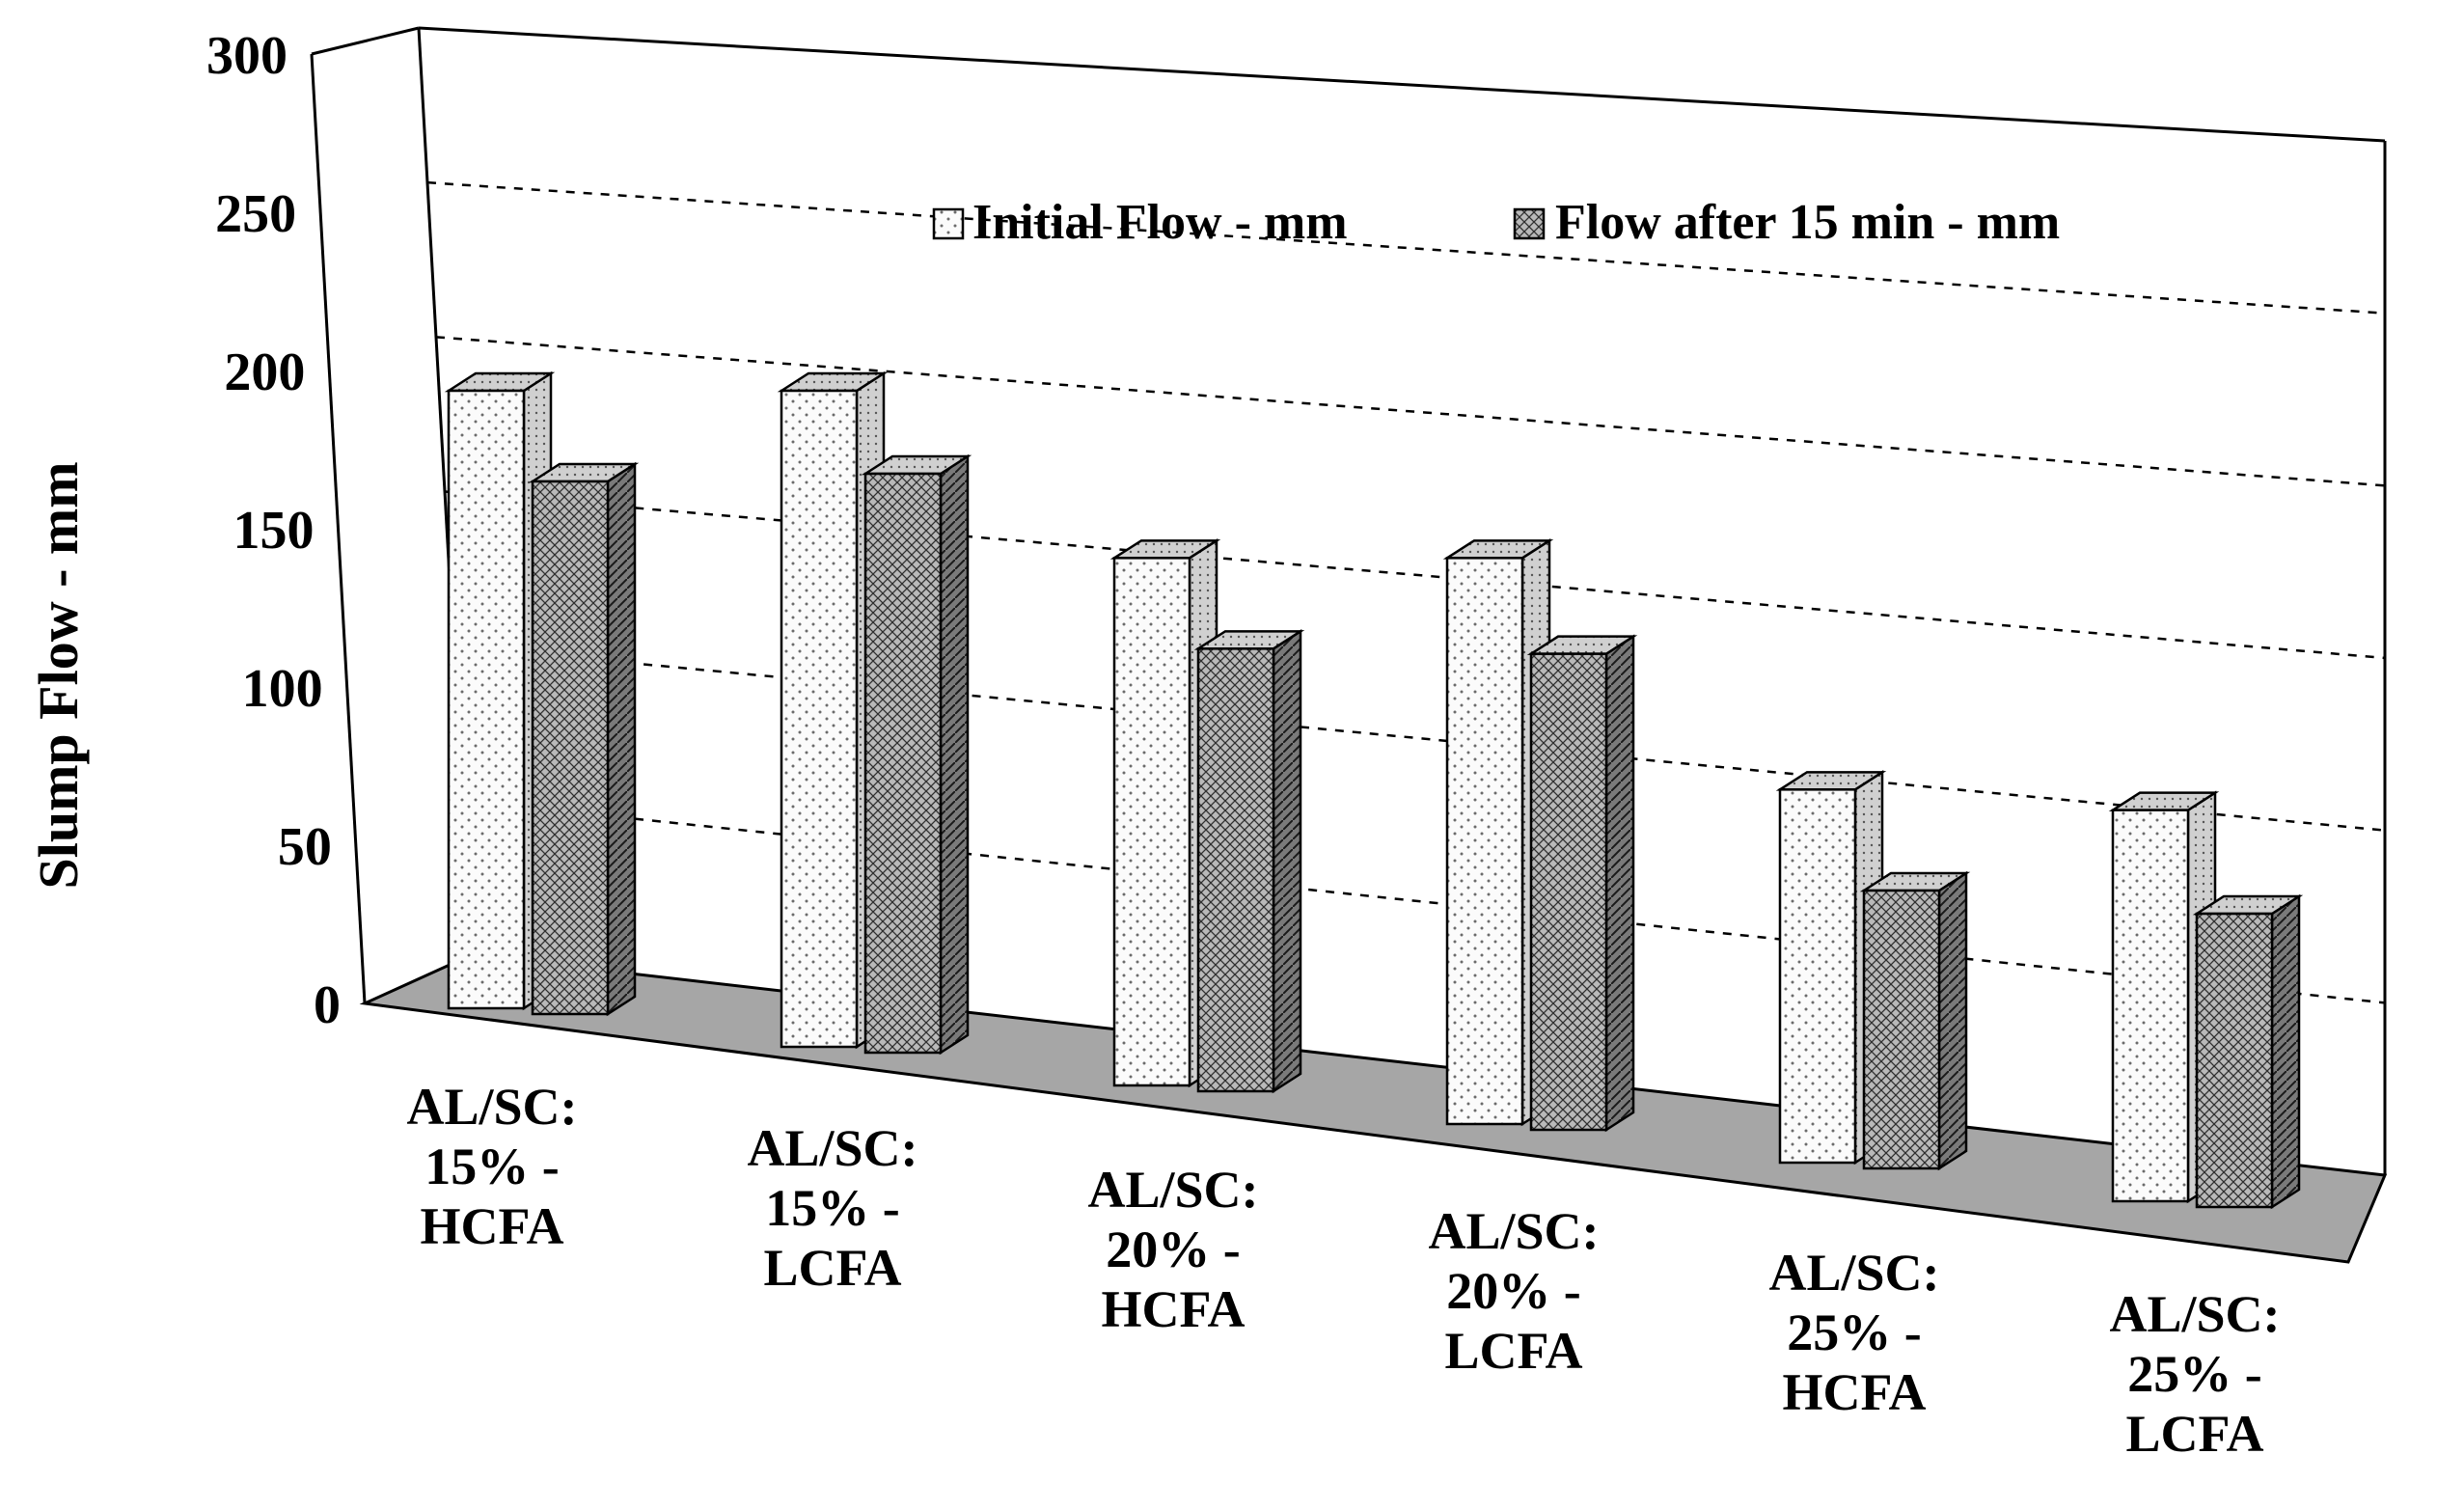 The image size is (2464, 1509). Describe the element at coordinates (1402, 84) in the screenshot. I see `back-wall-top-edge` at that location.